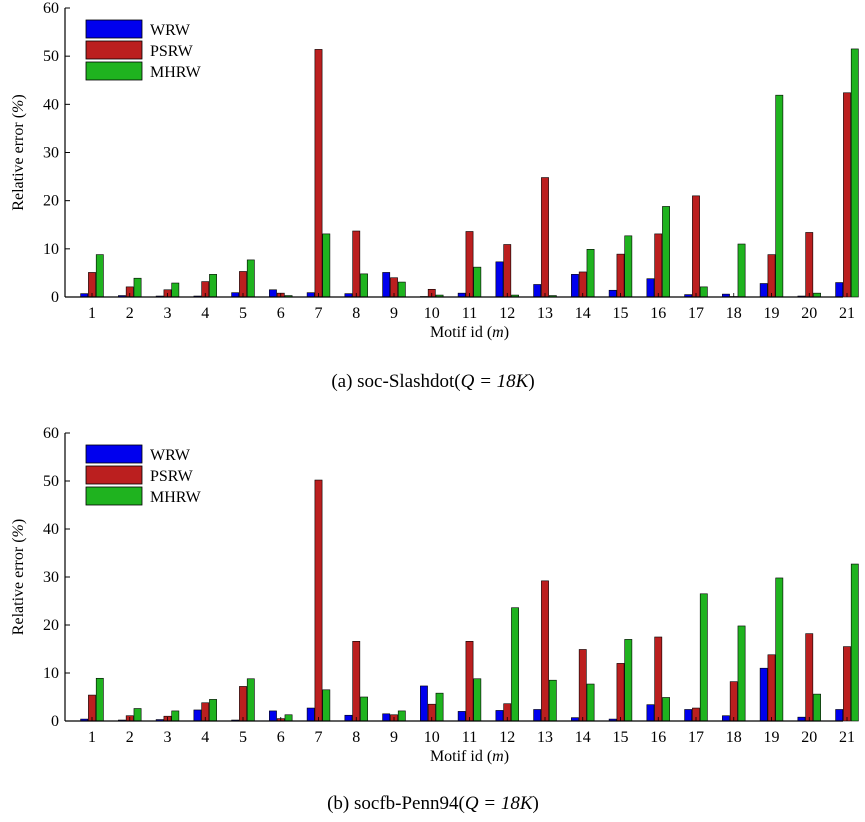 This screenshot has width=865, height=822. What do you see at coordinates (170, 30) in the screenshot?
I see `legend-label-wrw: WRW` at bounding box center [170, 30].